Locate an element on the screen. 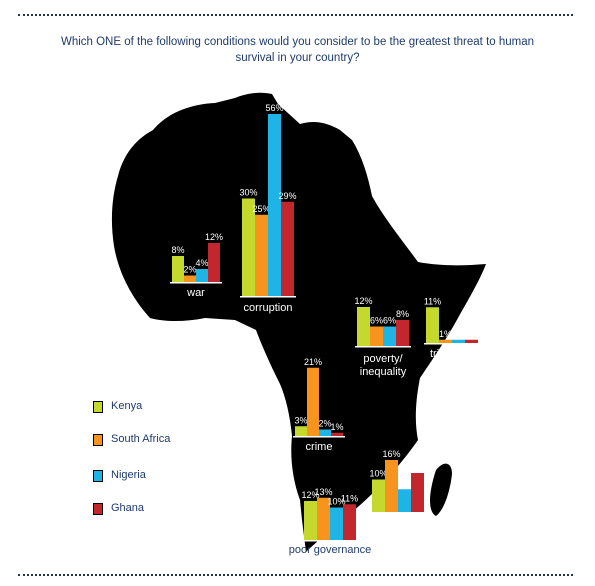  bar-value-label: 56% is located at coordinates (274, 108).